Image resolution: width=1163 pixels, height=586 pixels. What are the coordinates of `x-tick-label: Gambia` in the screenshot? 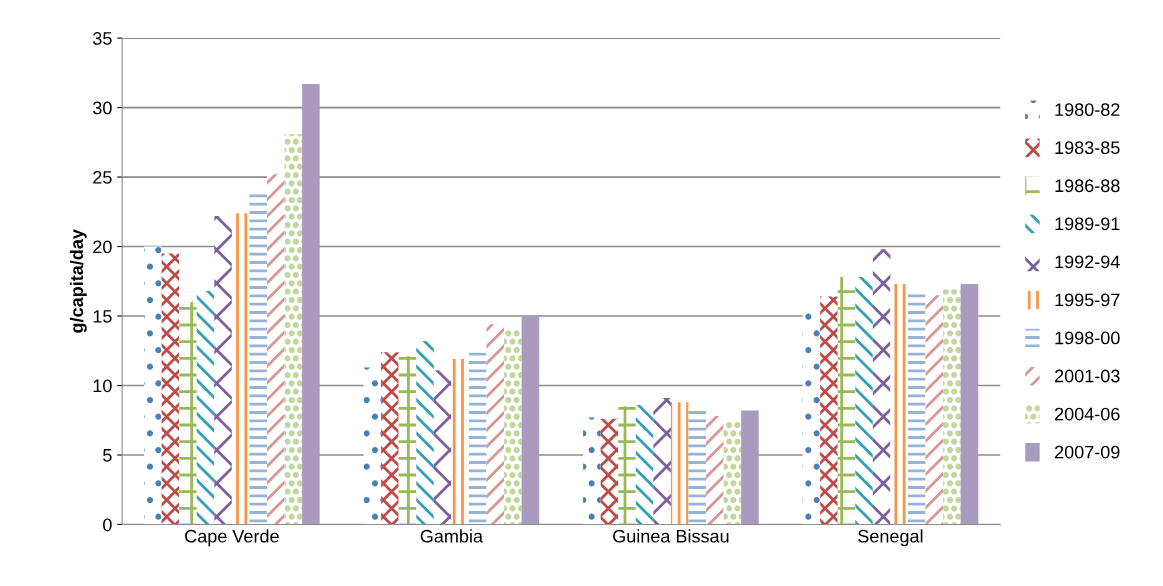 It's located at (451, 536).